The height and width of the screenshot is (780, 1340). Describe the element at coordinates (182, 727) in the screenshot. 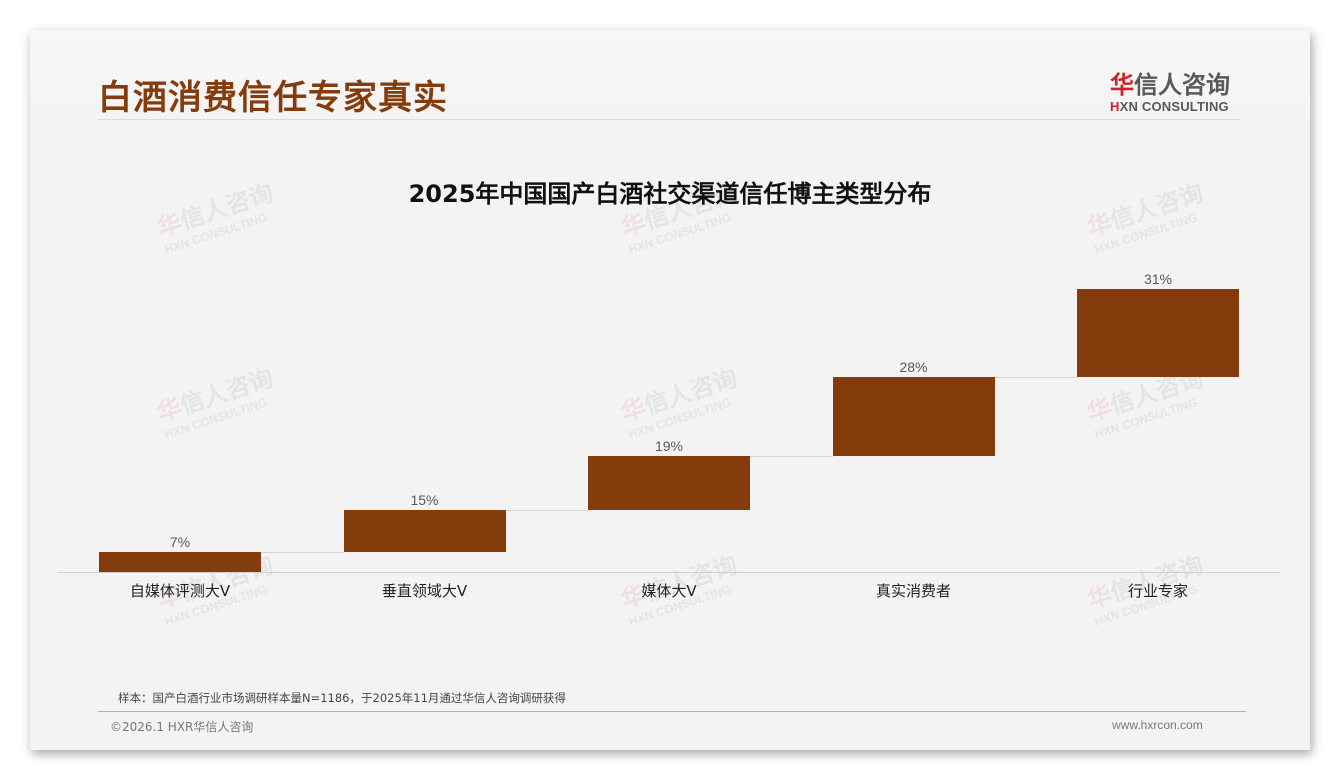

I see `copyright: ©2026.1 HXR华信人咨询` at that location.